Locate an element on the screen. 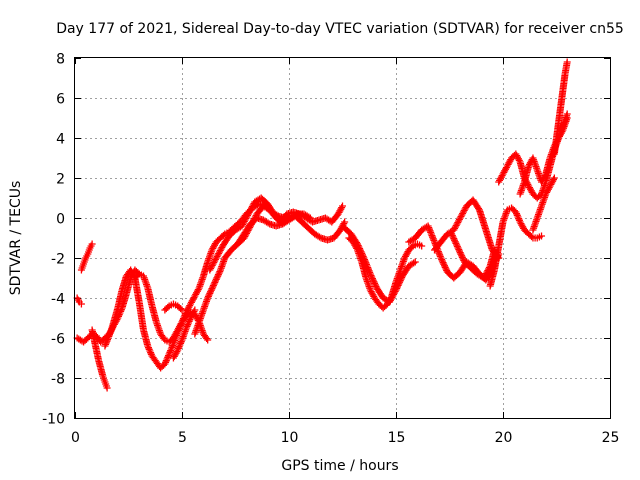  y-tick-label: 6 is located at coordinates (60, 100).